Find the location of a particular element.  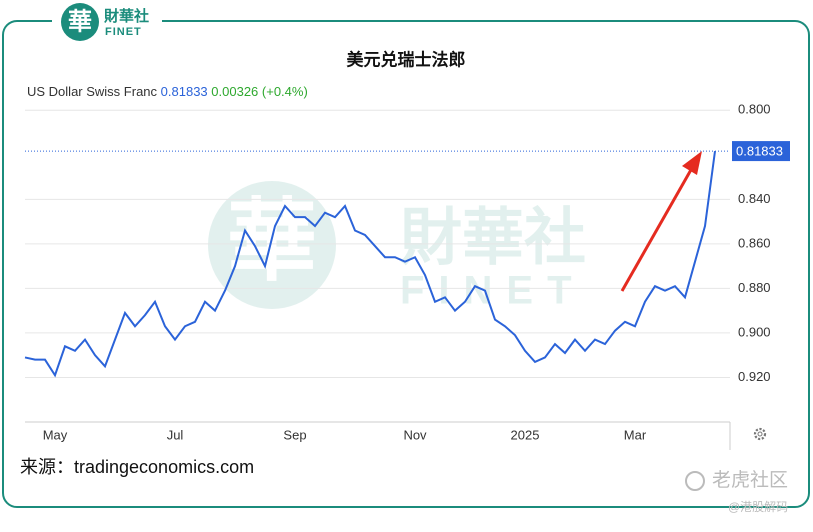

annotation-arrowhead is located at coordinates (692, 163).